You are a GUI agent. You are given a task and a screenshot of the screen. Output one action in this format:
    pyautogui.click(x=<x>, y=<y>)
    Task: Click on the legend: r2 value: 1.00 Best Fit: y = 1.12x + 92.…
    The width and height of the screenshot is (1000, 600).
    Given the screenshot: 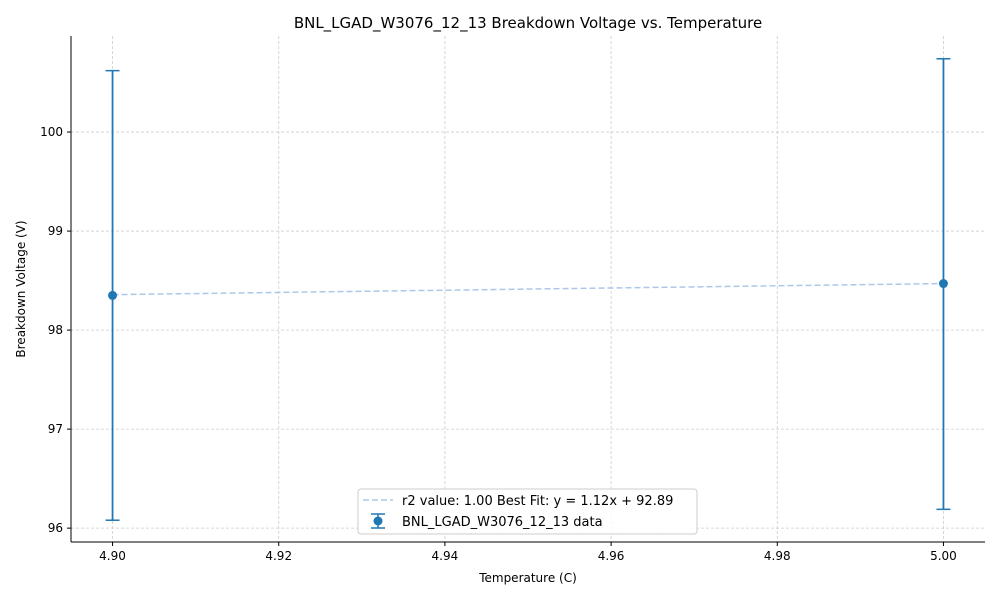 What is the action you would take?
    pyautogui.click(x=527, y=511)
    